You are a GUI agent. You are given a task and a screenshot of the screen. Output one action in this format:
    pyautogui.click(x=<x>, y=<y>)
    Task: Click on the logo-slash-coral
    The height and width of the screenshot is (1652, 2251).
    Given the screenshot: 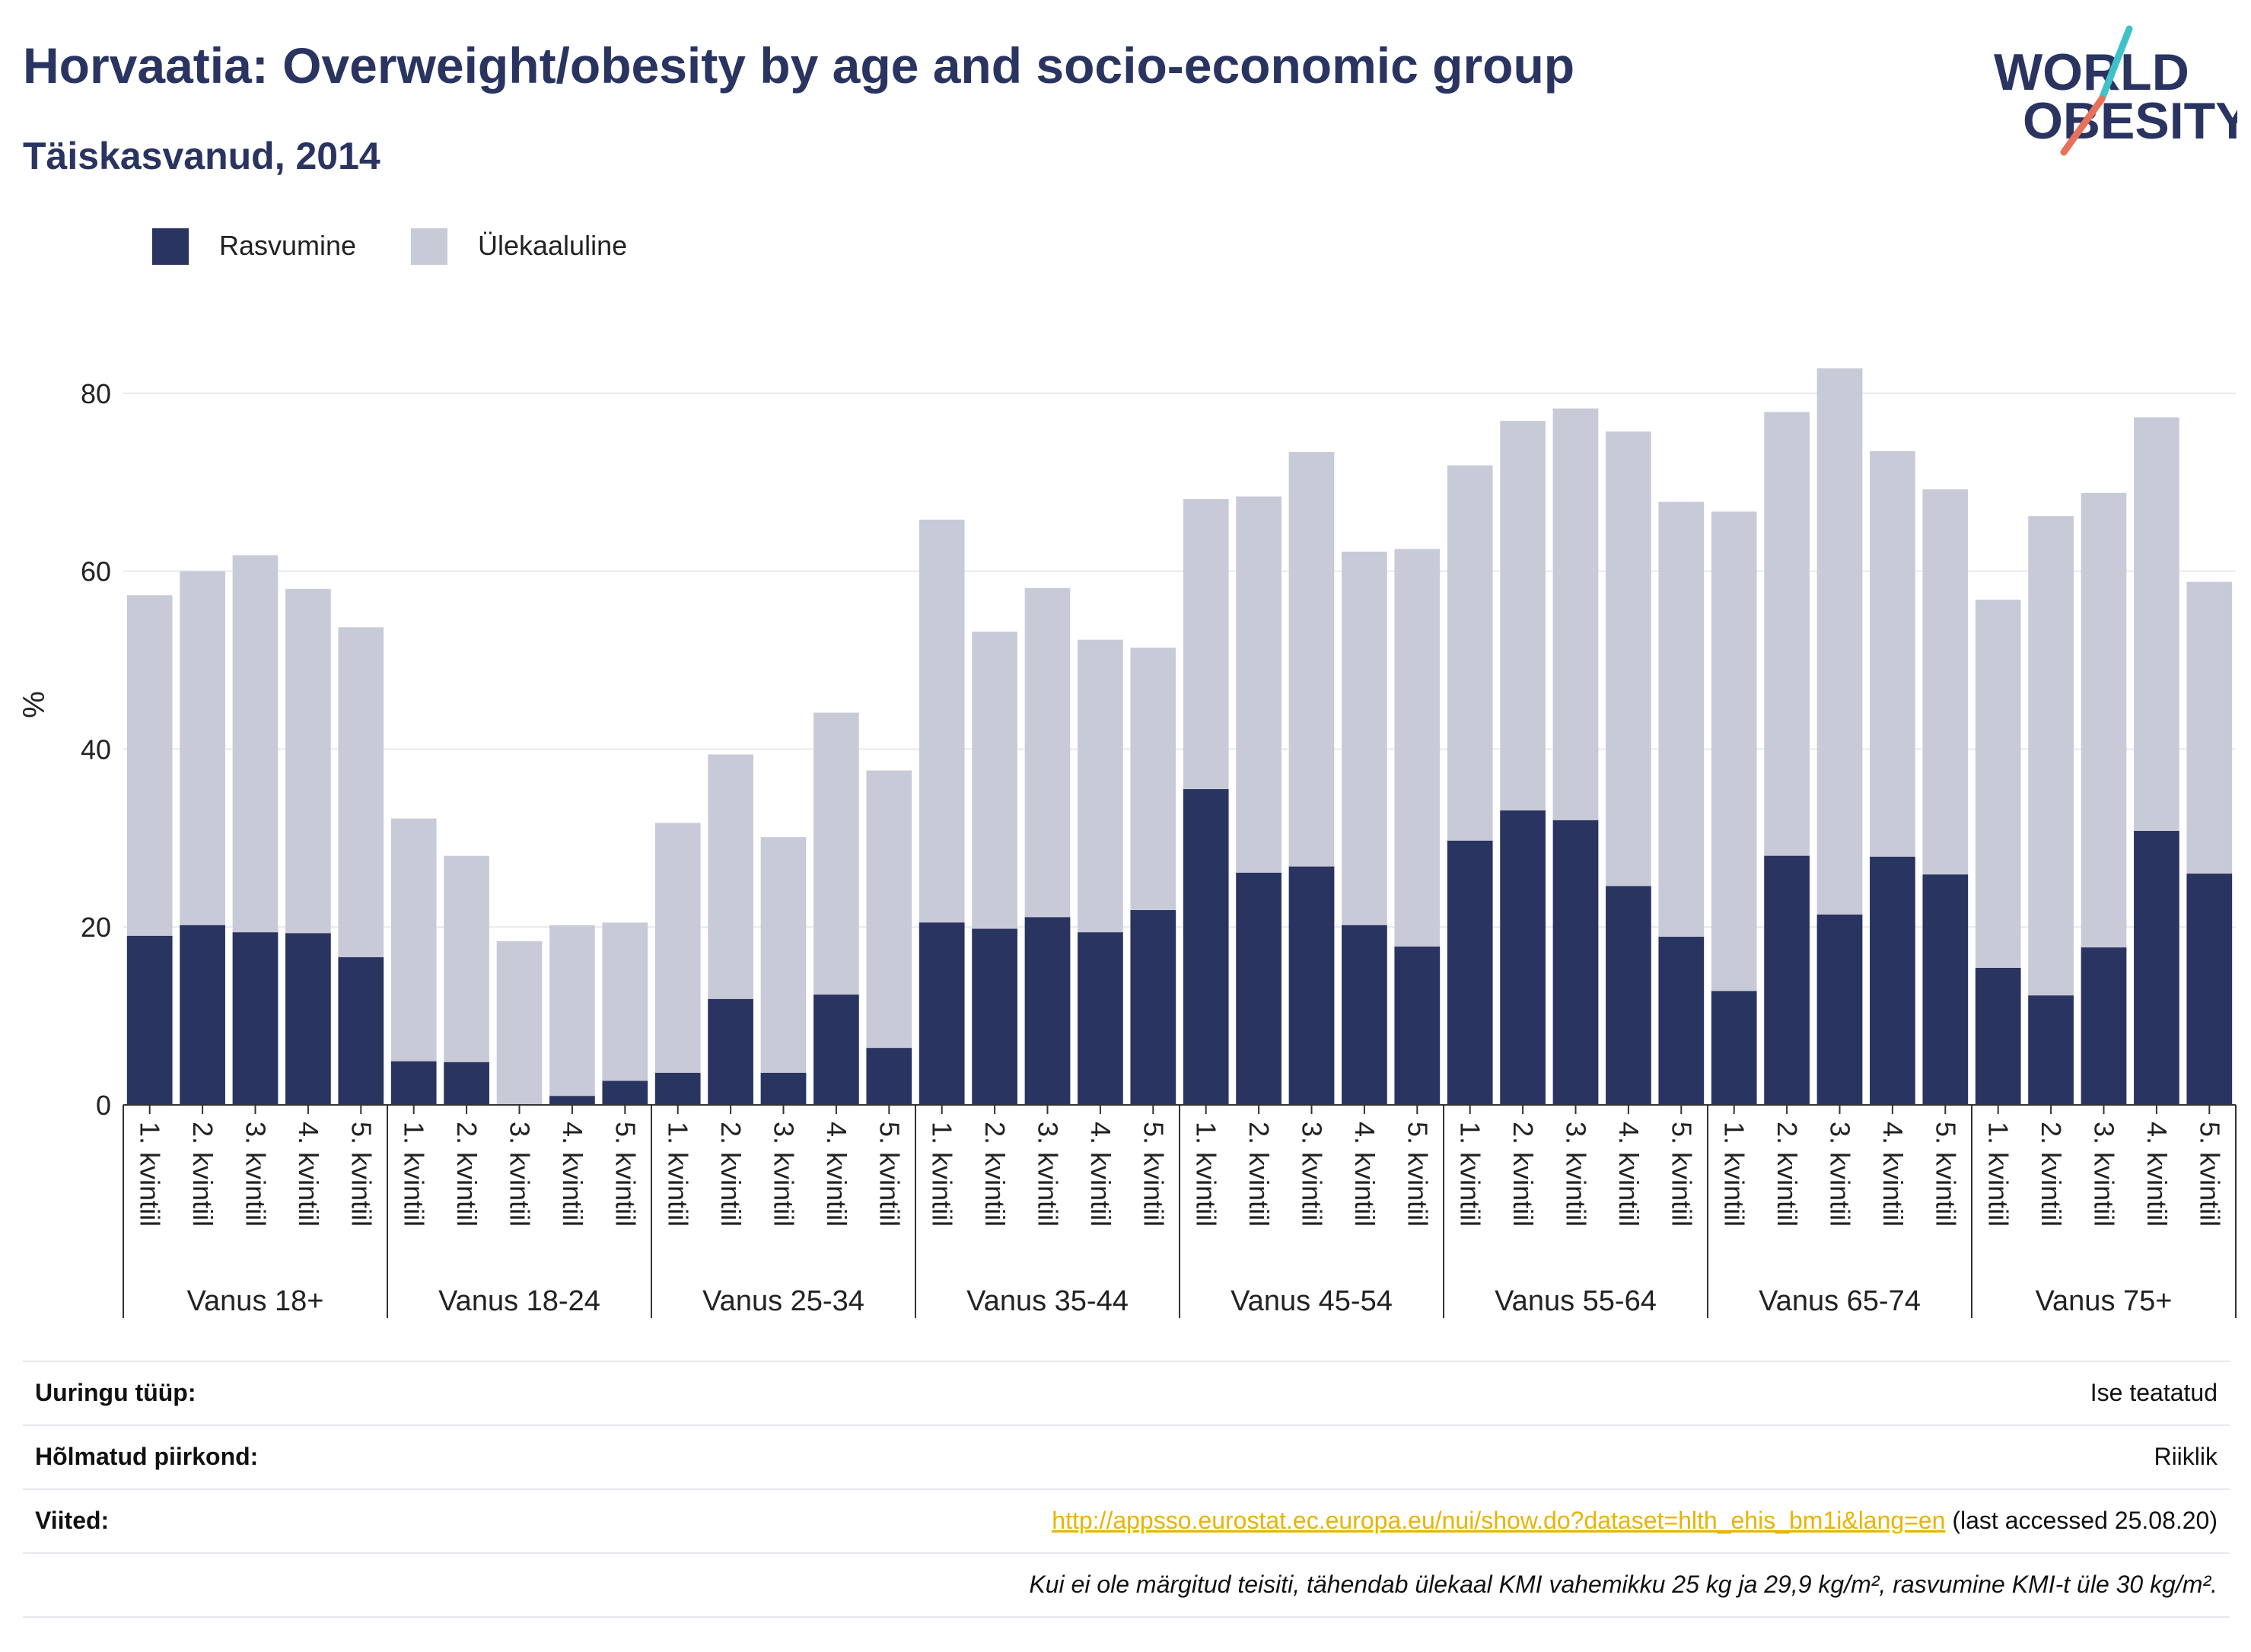 What is the action you would take?
    pyautogui.click(x=2083, y=125)
    